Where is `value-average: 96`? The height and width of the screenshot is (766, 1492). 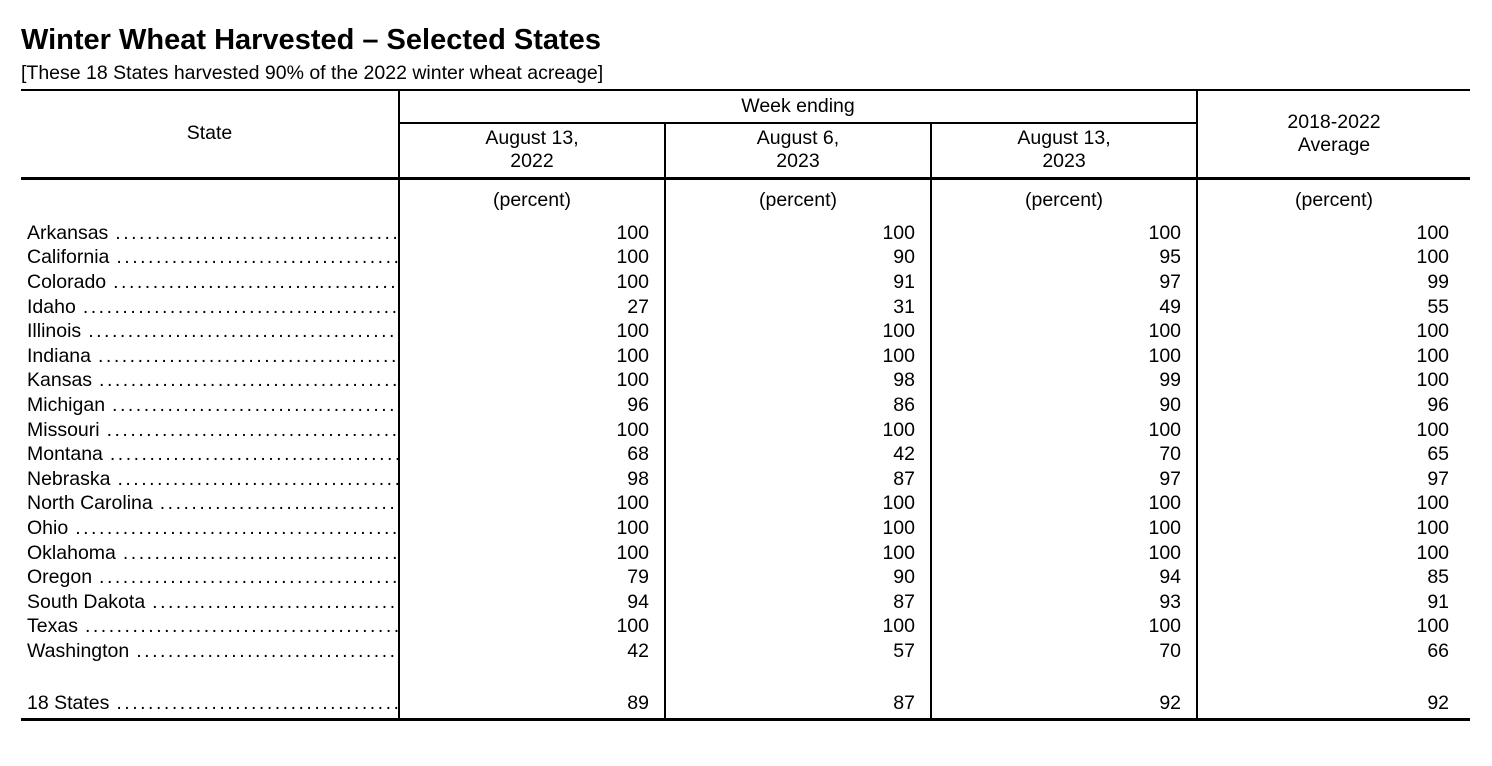 value-average: 96 is located at coordinates (1438, 404).